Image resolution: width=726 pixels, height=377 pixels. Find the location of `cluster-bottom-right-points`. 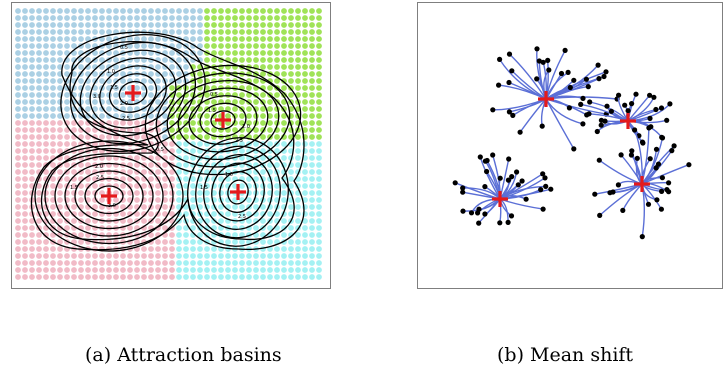

cluster-bottom-right-points is located at coordinates (642, 182).